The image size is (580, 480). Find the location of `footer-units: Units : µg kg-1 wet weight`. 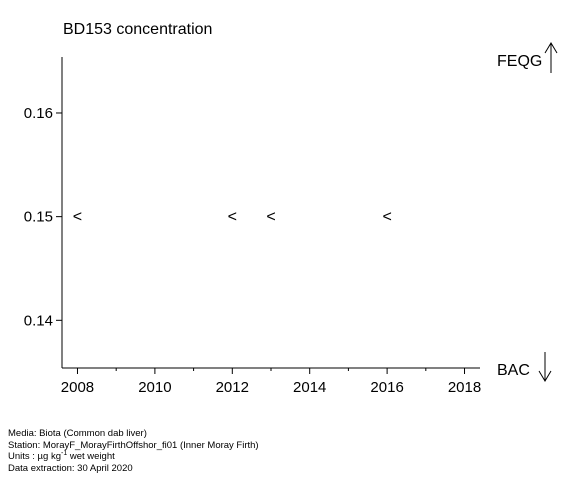

footer-units: Units : µg kg-1 wet weight is located at coordinates (133, 456).